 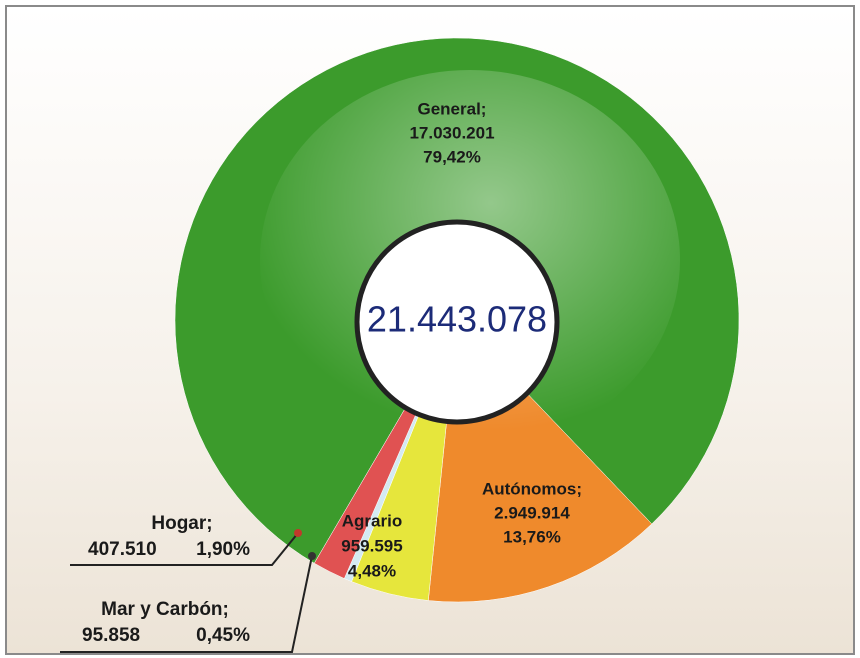 I want to click on percent-label: 4,48%, so click(x=372, y=570).